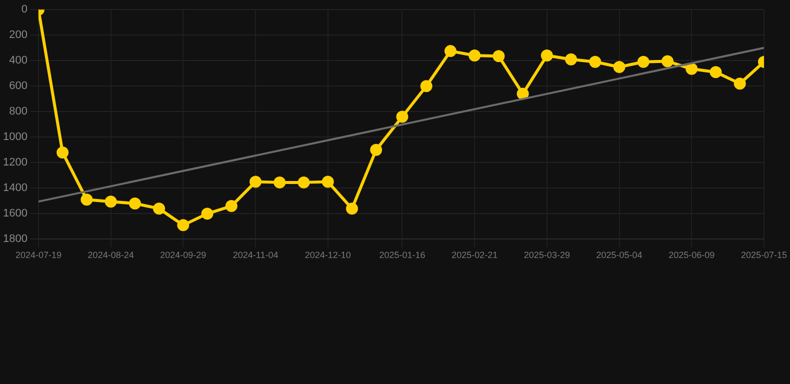  Describe the element at coordinates (327, 255) in the screenshot. I see `x-tick-label: 2024-12-10` at that location.